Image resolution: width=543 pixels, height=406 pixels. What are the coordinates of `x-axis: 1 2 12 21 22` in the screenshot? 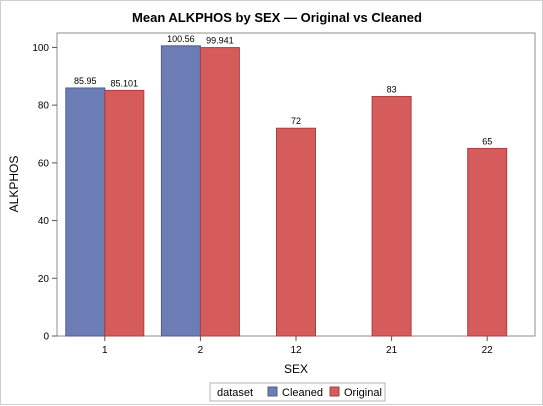 It's located at (297, 346).